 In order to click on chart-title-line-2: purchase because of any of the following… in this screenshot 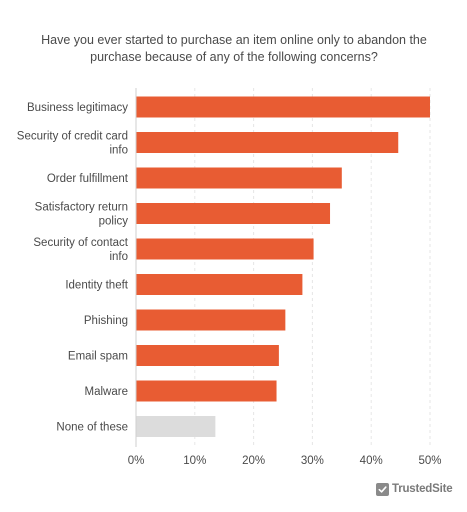, I will do `click(234, 57)`.